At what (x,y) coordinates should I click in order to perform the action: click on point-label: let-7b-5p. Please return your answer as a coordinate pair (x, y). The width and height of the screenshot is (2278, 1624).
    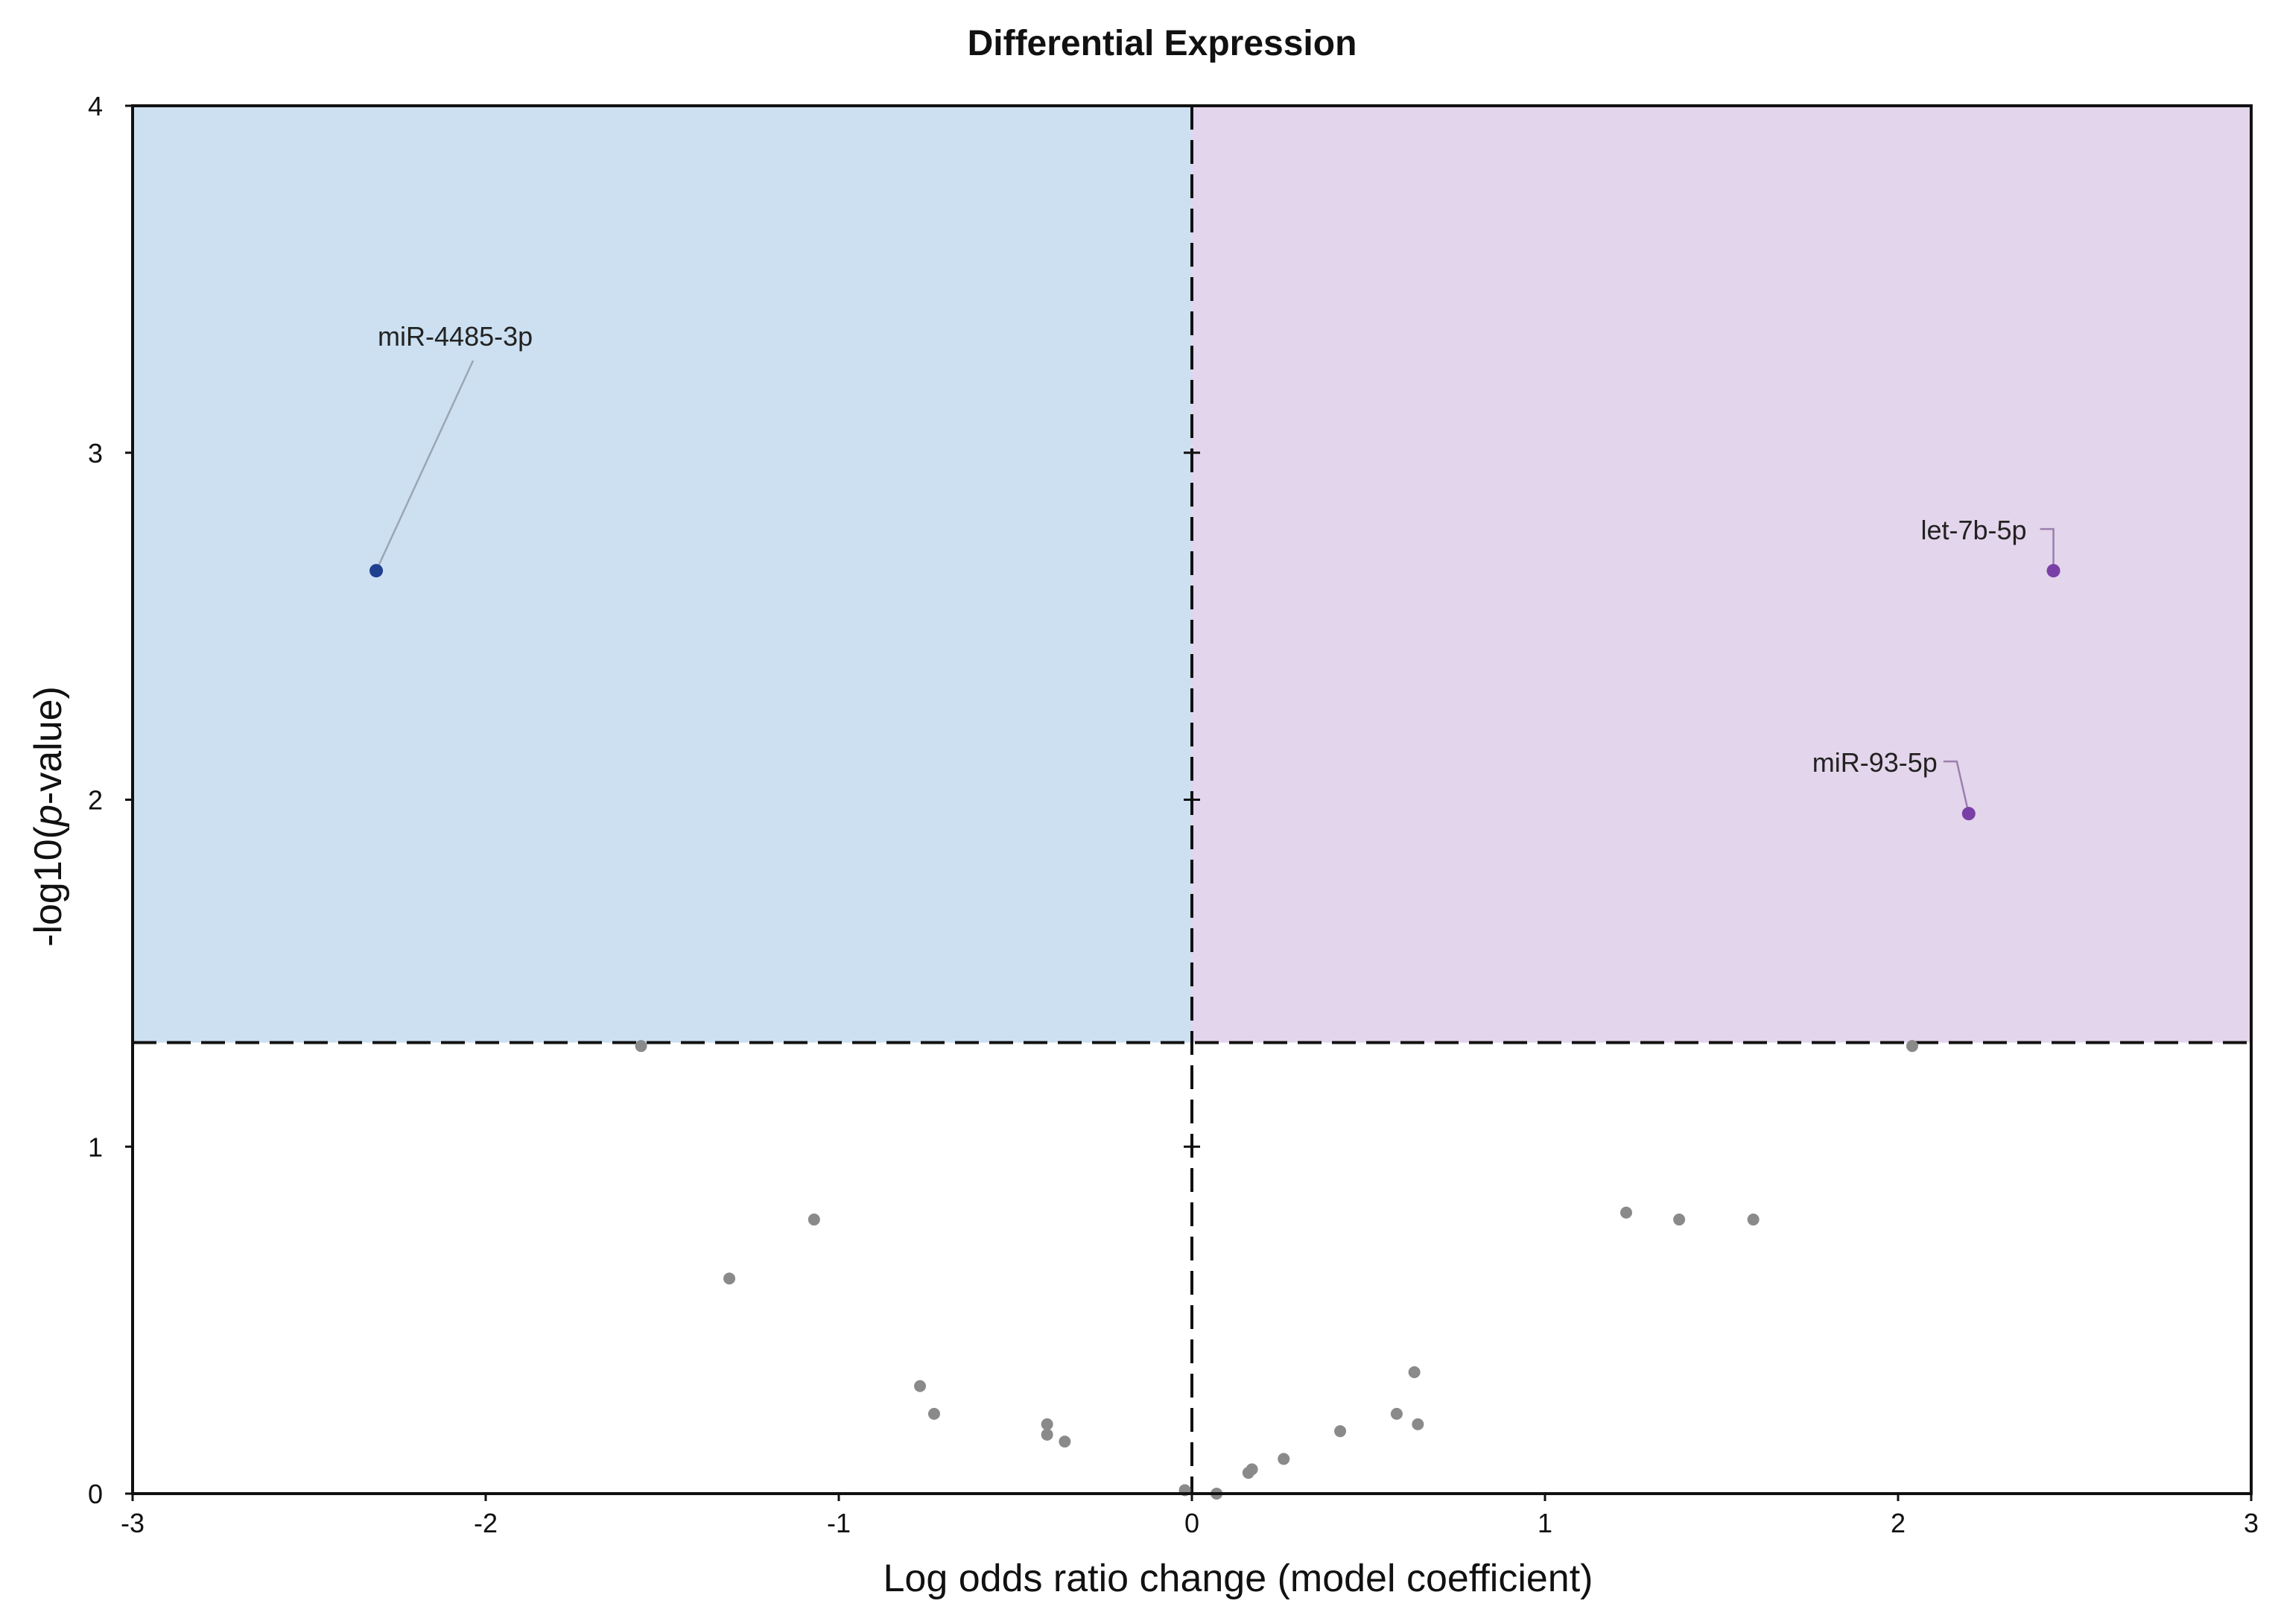
    Looking at the image, I should click on (1973, 530).